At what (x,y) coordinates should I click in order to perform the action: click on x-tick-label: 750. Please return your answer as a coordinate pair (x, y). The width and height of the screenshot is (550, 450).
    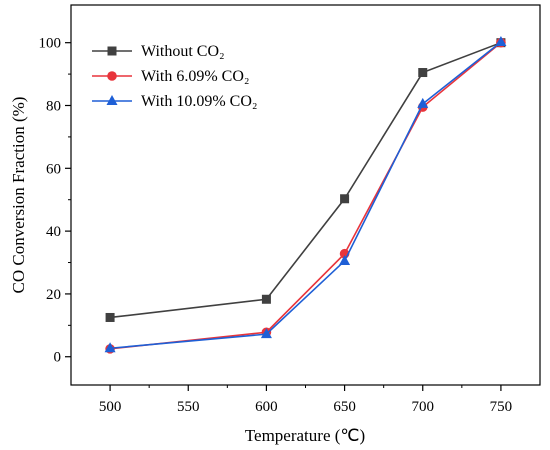
    Looking at the image, I should click on (501, 407).